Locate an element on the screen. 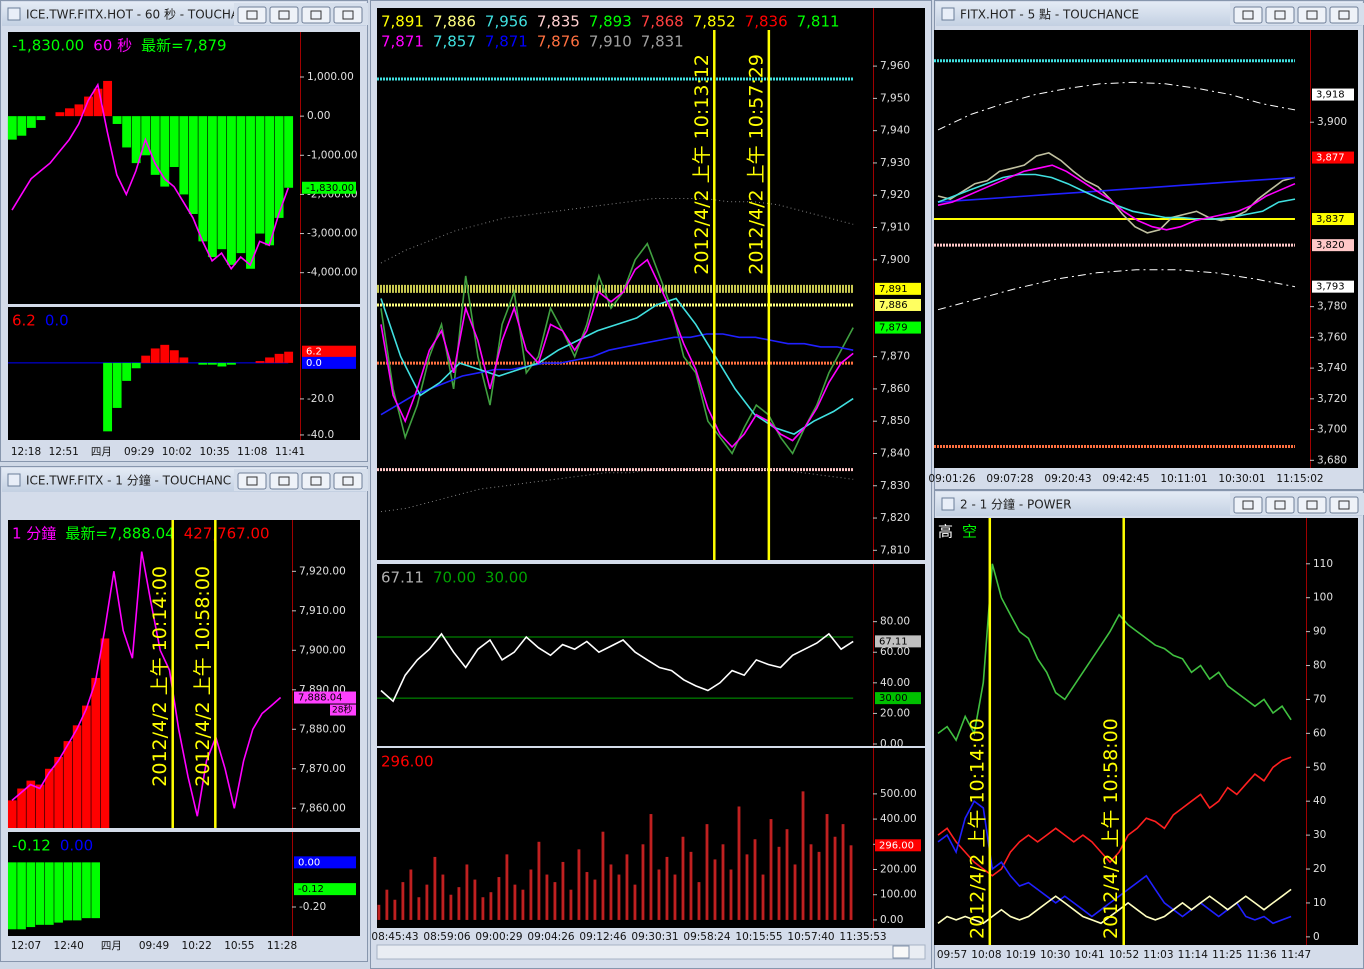 The width and height of the screenshot is (1364, 969). annotation-text: 2012/4/2 上午 10:57:29 is located at coordinates (756, 164).